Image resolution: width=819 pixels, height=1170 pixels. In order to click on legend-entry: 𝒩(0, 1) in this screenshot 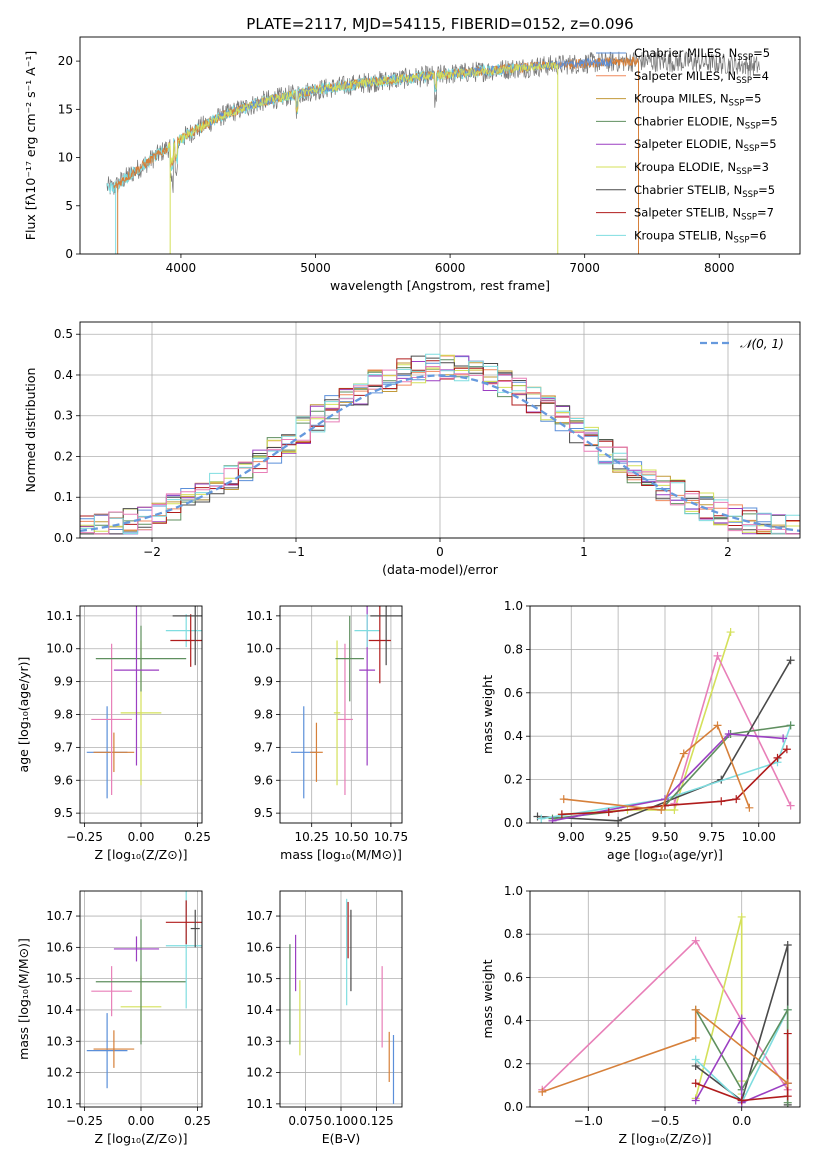, I will do `click(762, 344)`.